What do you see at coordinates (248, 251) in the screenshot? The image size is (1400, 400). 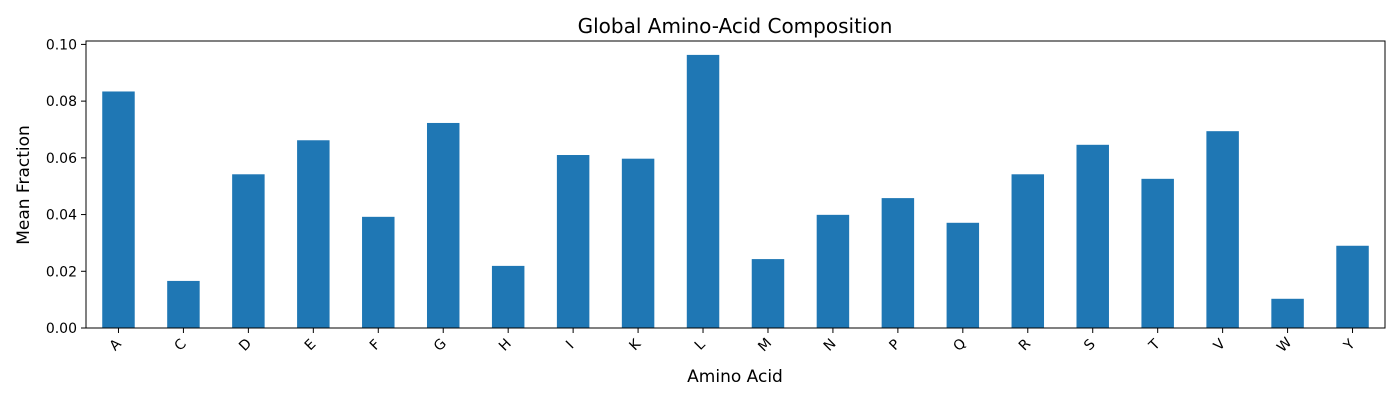 I see `bar-D` at bounding box center [248, 251].